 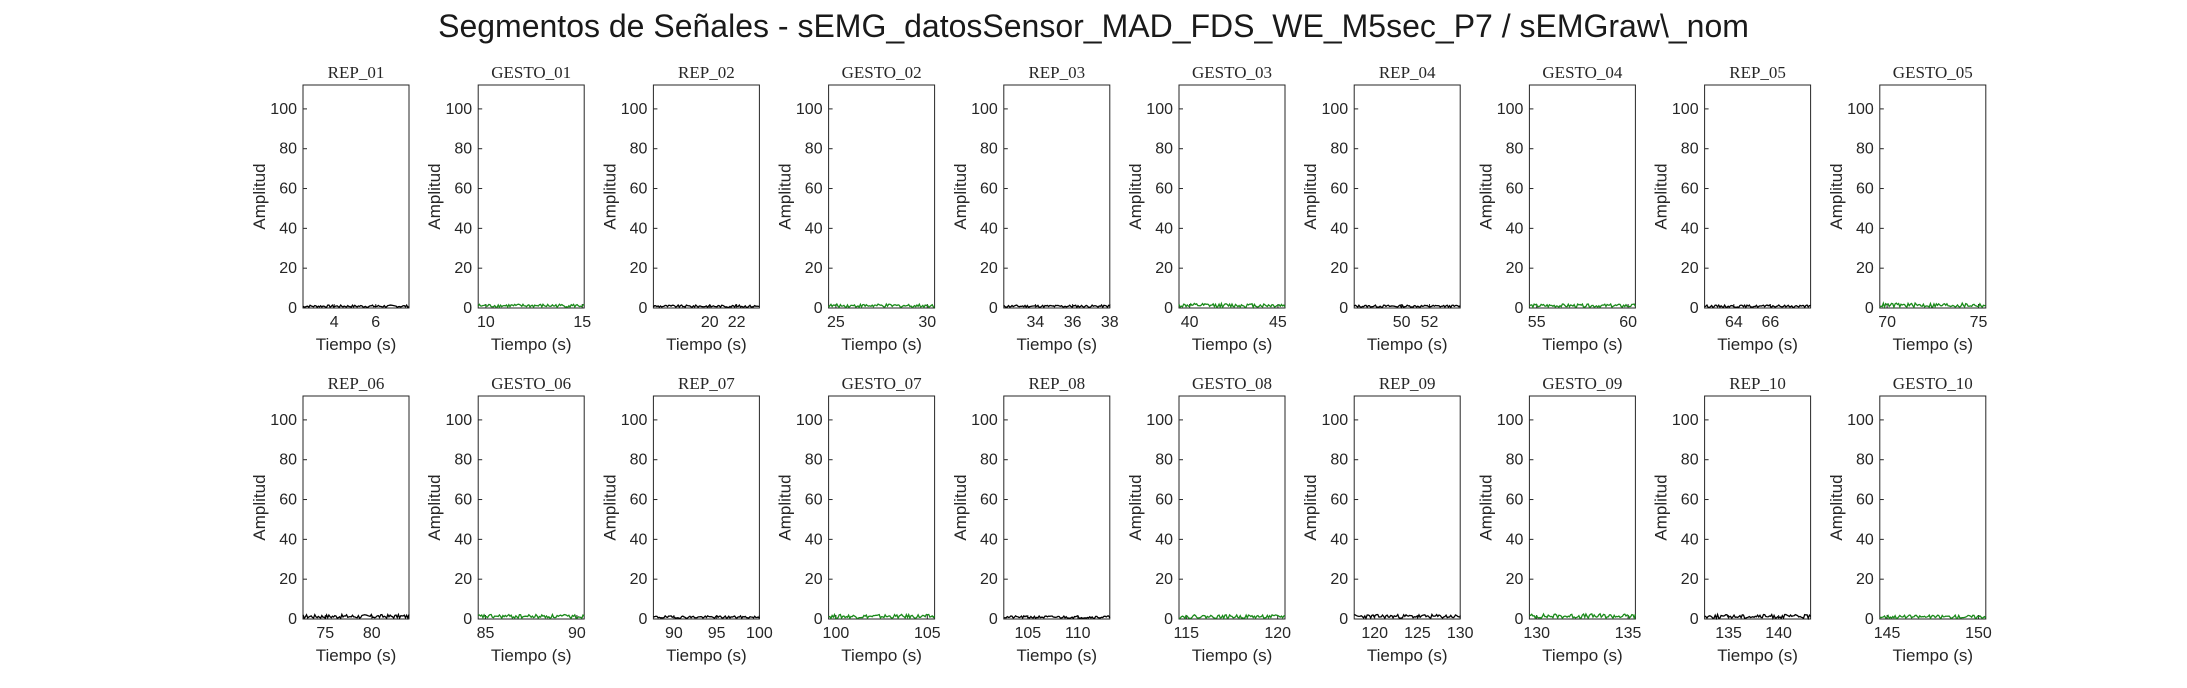 I want to click on x-tick-label: 36, so click(x=1073, y=322).